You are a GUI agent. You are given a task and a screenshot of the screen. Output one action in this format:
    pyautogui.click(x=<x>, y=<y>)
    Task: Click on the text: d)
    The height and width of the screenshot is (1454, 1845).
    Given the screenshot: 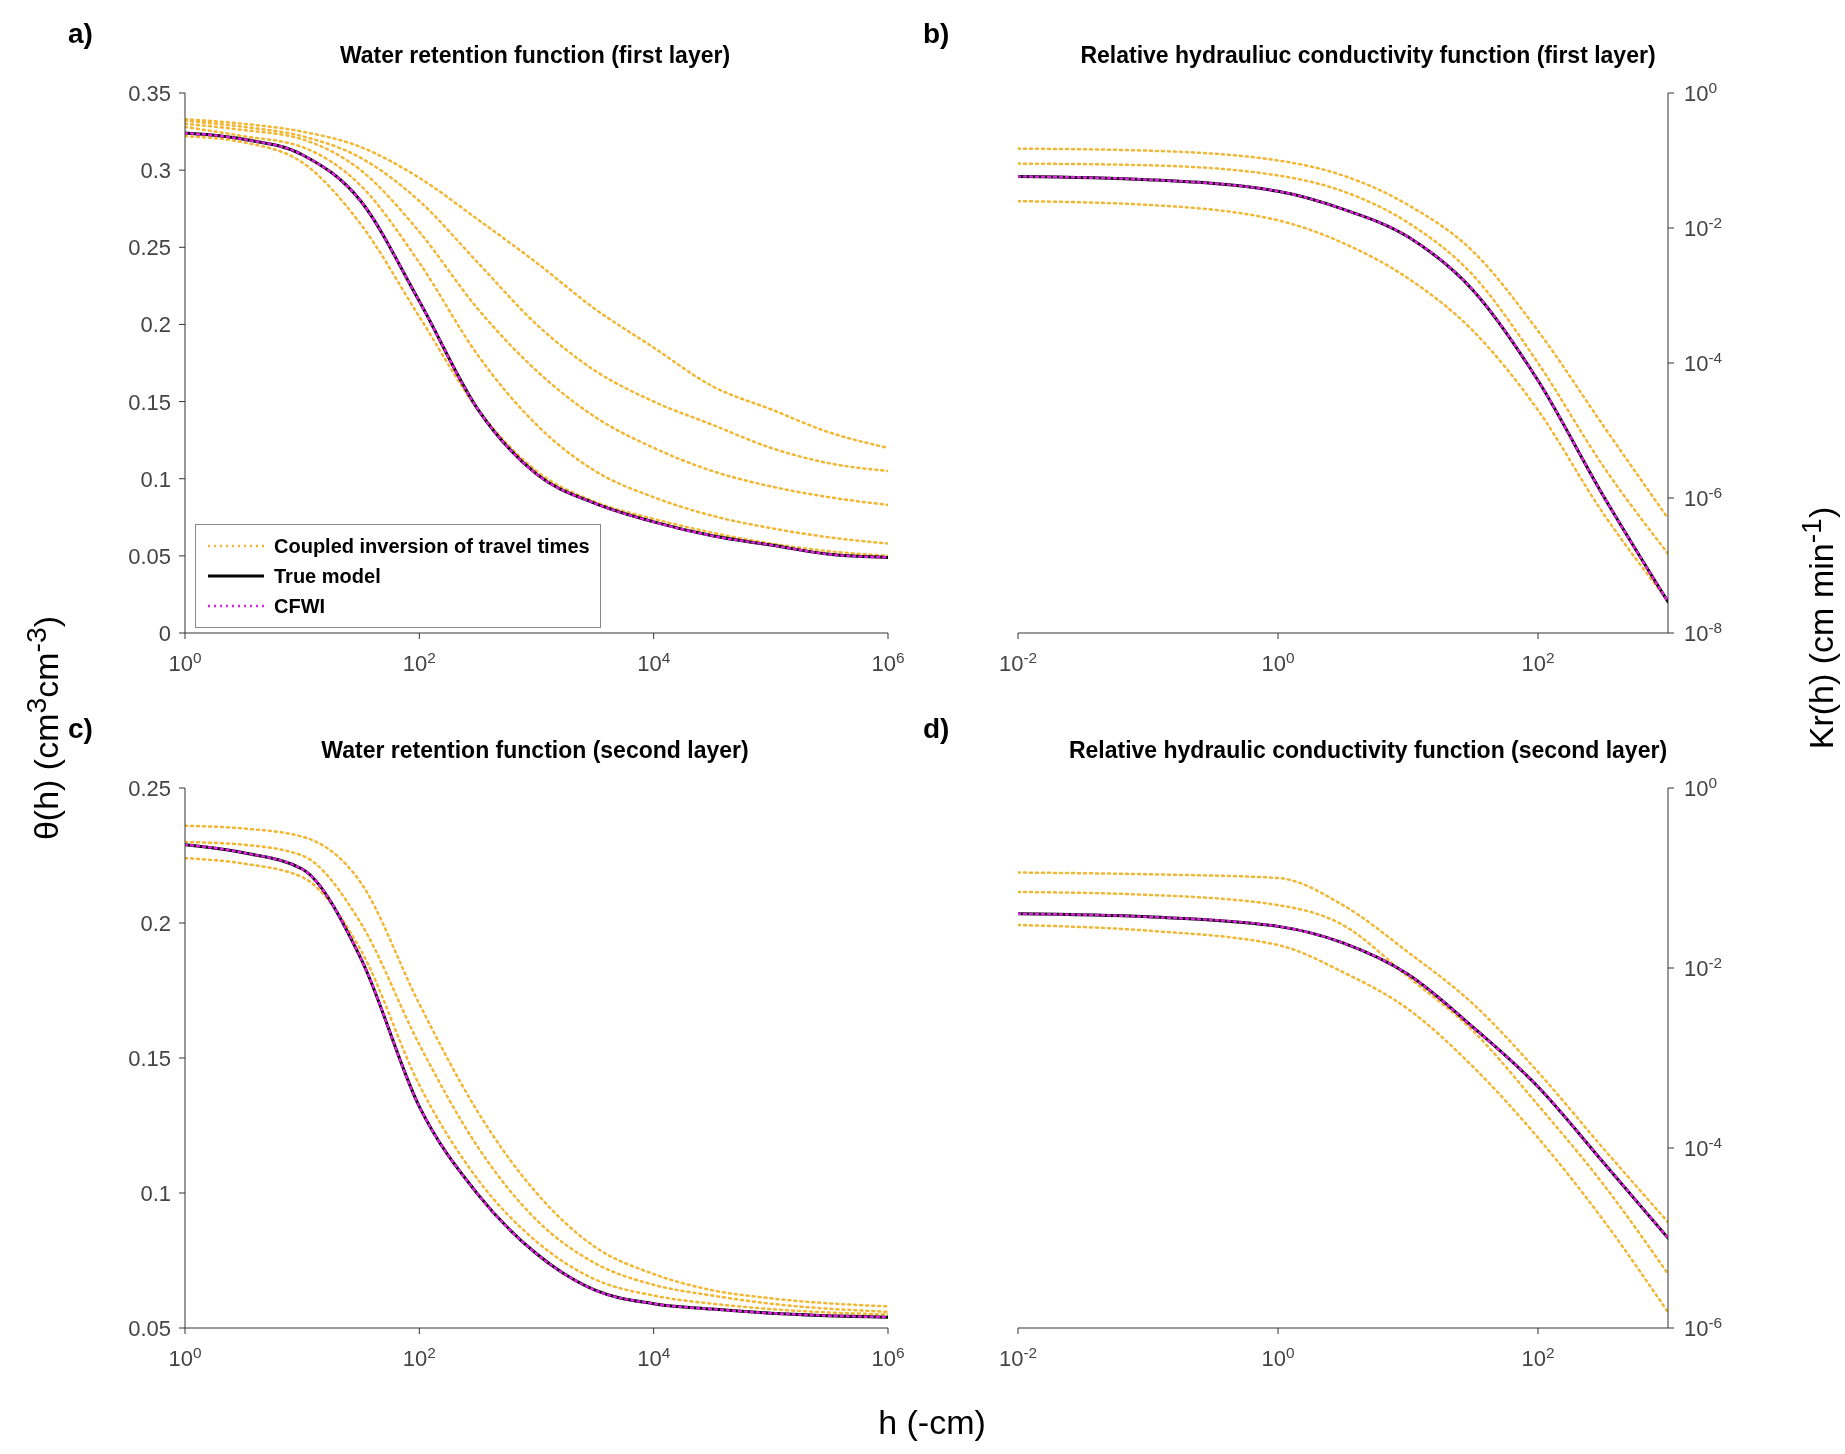 What is the action you would take?
    pyautogui.click(x=936, y=729)
    